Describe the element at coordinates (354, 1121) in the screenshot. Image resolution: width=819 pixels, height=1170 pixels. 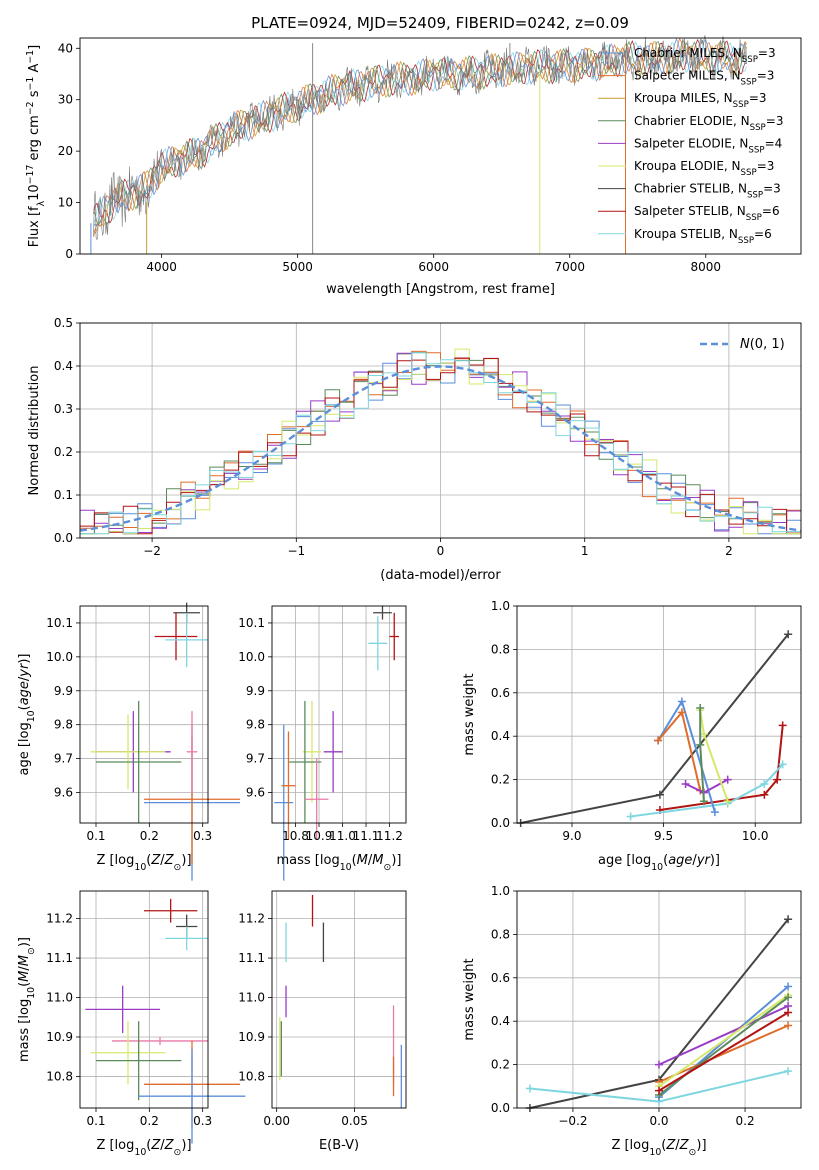
I see `x-tick-label: 0.05` at that location.